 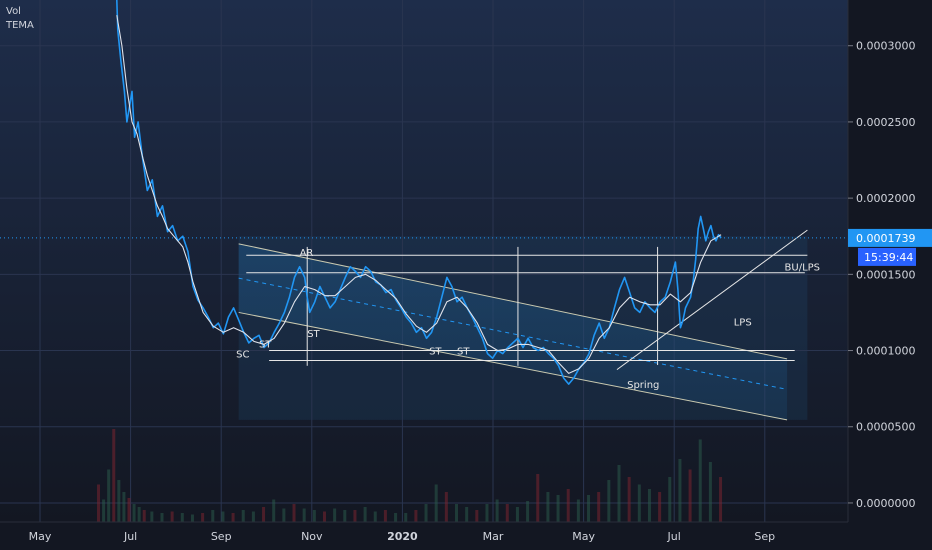 What do you see at coordinates (886, 274) in the screenshot?
I see `price-tick-label: 0.0001500` at bounding box center [886, 274].